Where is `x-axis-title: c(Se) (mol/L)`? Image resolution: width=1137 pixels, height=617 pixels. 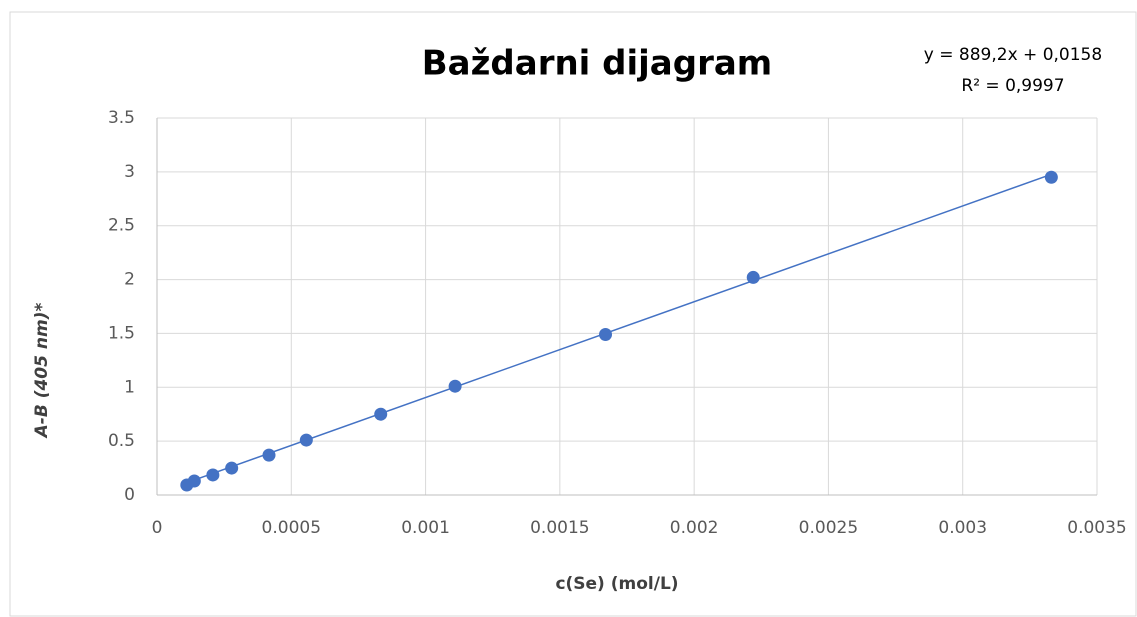 x-axis-title: c(Se) (mol/L) is located at coordinates (616, 584).